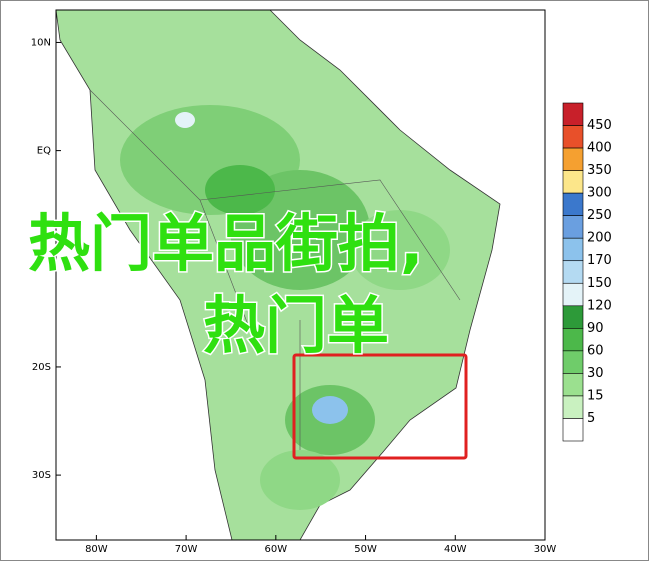 The height and width of the screenshot is (561, 649). Describe the element at coordinates (365, 549) in the screenshot. I see `x-tick-label: 50W` at that location.